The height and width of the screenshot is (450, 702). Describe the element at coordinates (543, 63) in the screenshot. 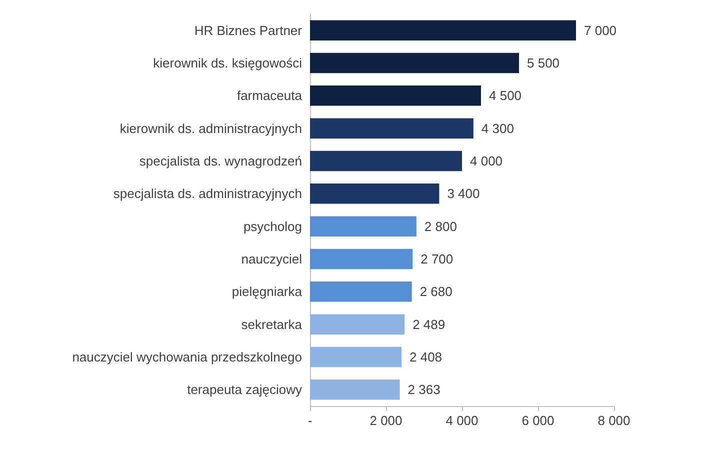

I see `data-label: 5 500` at that location.